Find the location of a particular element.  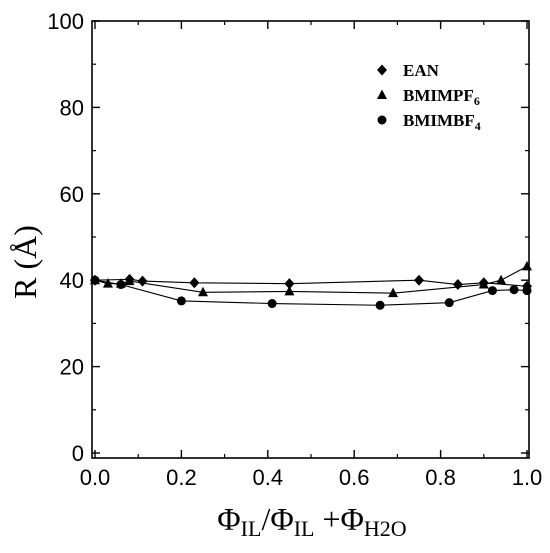

x-axis-title-phi: Φ is located at coordinates (228, 519).